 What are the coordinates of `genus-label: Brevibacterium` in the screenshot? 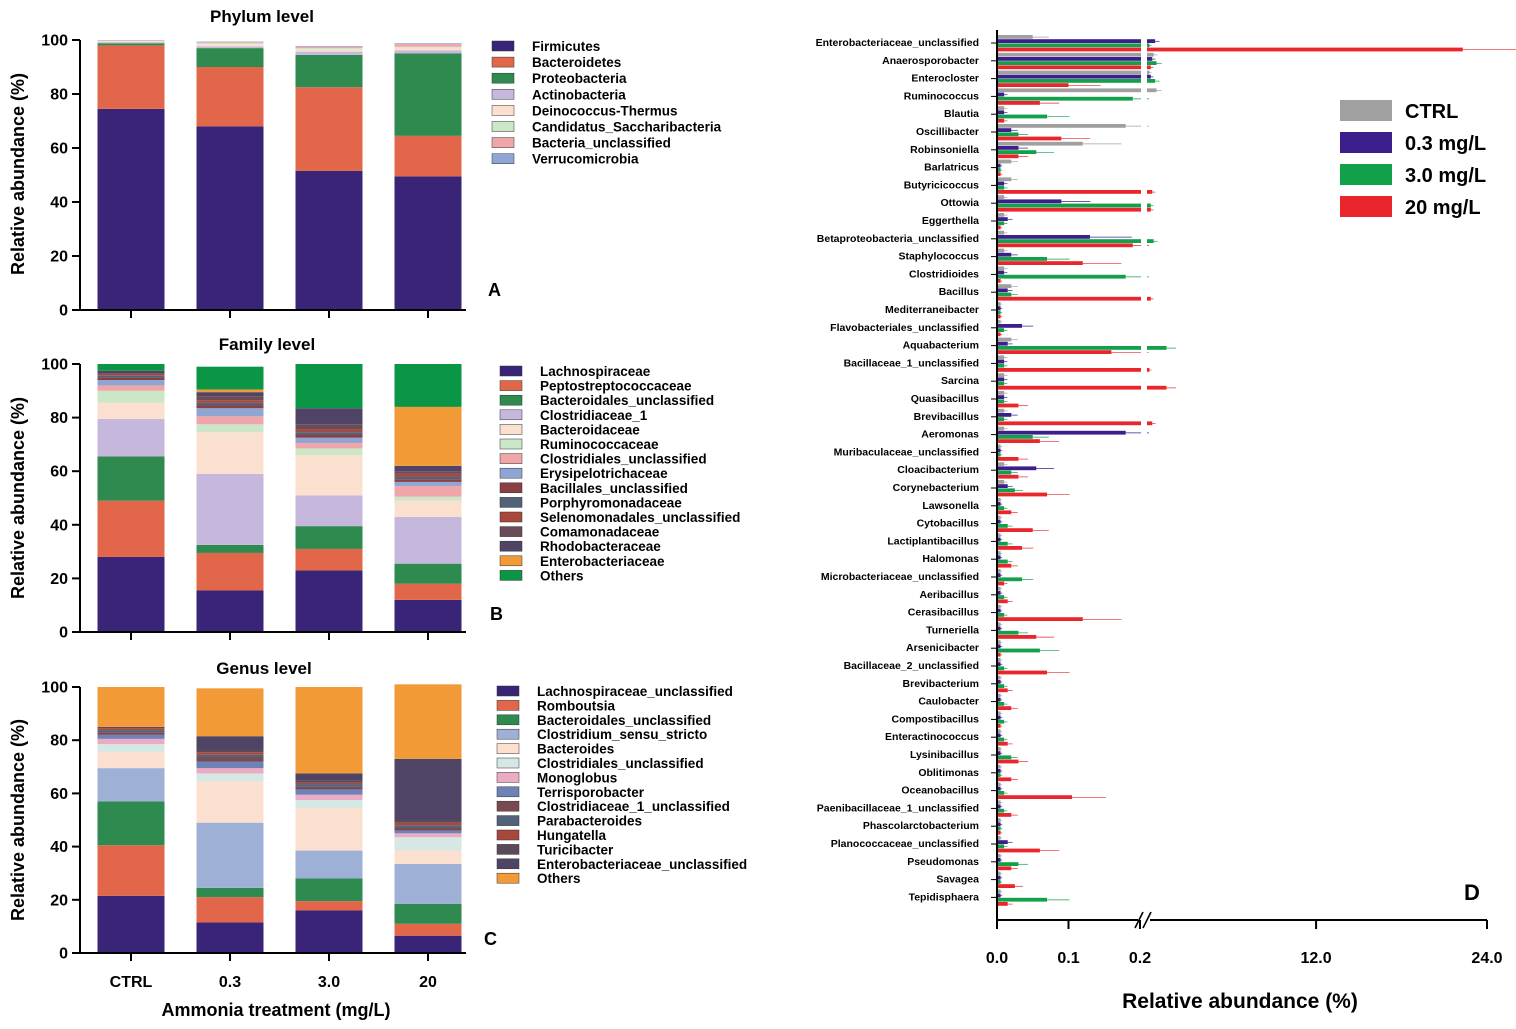 It's located at (941, 684).